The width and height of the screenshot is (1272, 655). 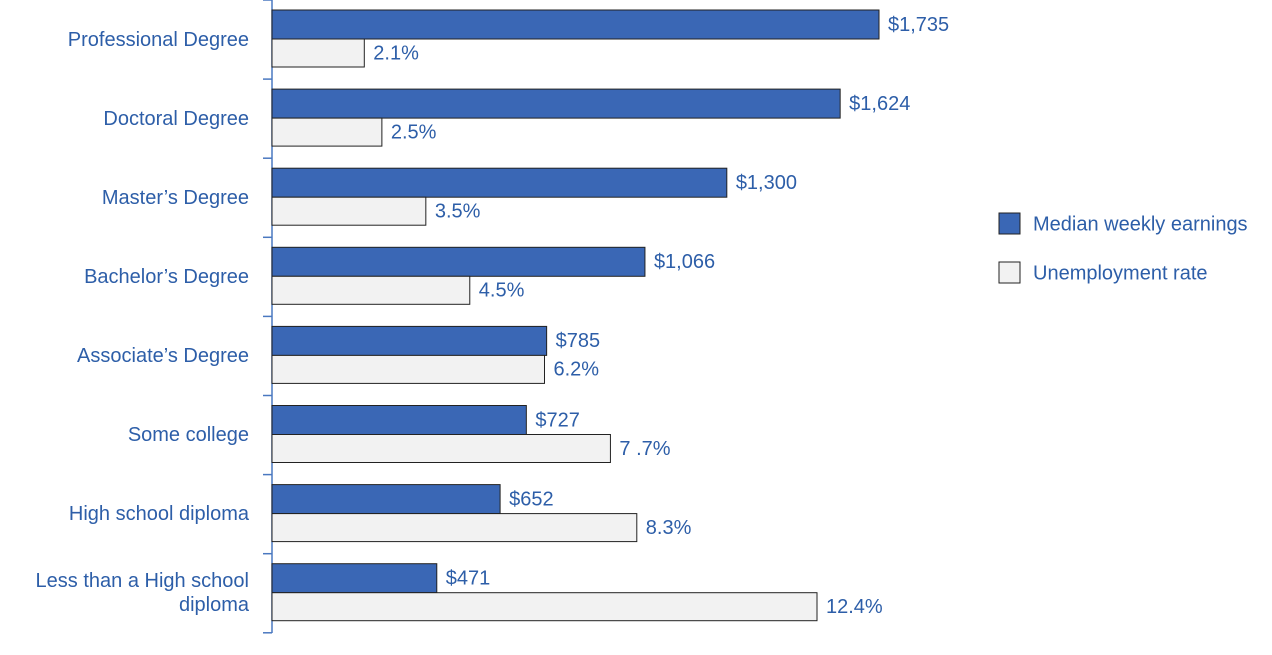 I want to click on value-label: $652, so click(x=531, y=499).